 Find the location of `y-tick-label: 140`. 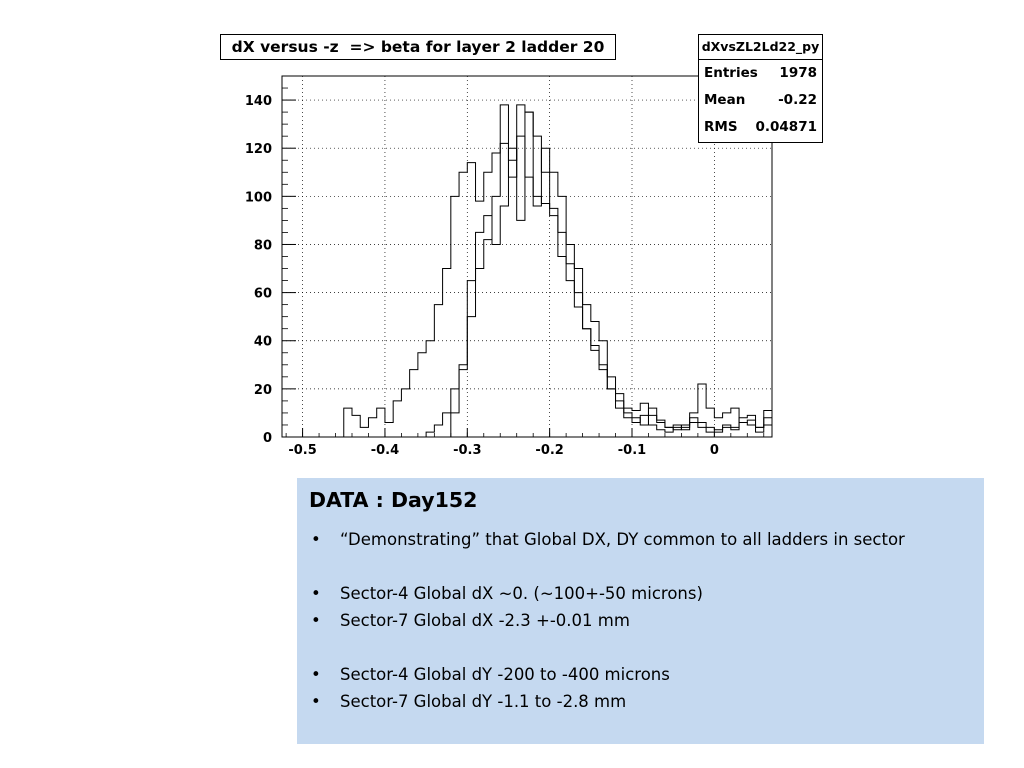

y-tick-label: 140 is located at coordinates (258, 101).